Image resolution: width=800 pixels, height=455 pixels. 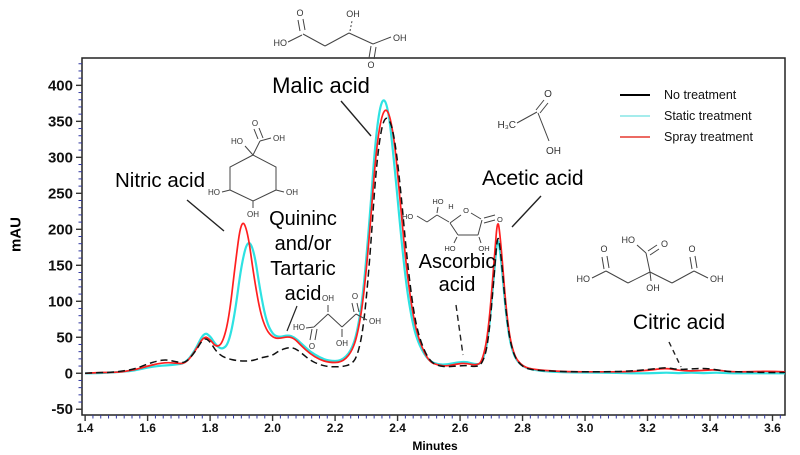 What do you see at coordinates (679, 322) in the screenshot?
I see `citric-acid-label: Citric acid` at bounding box center [679, 322].